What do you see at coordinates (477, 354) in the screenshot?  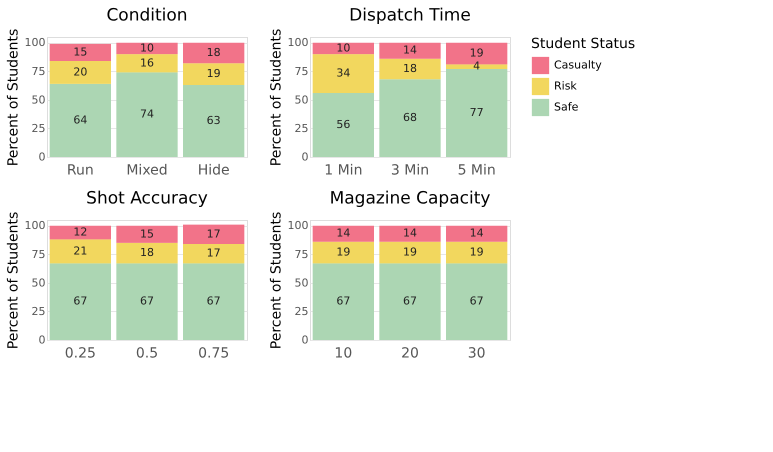 I see `x-tick-label: 30` at bounding box center [477, 354].